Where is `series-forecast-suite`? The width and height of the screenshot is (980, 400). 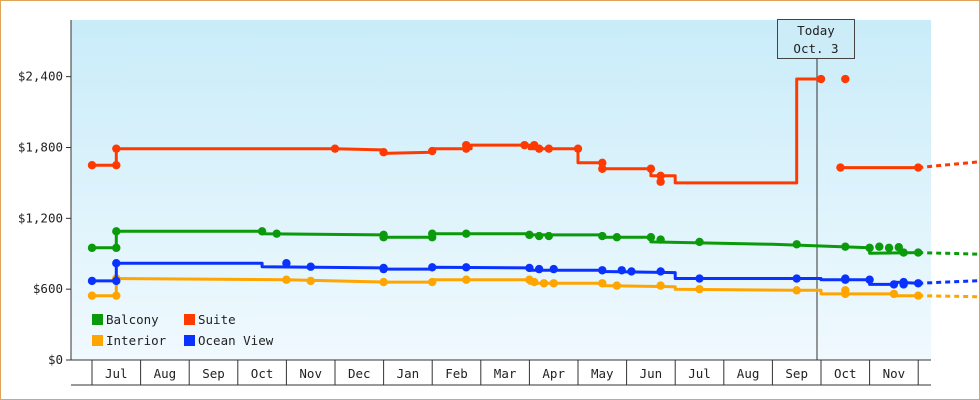 series-forecast-suite is located at coordinates (949, 165).